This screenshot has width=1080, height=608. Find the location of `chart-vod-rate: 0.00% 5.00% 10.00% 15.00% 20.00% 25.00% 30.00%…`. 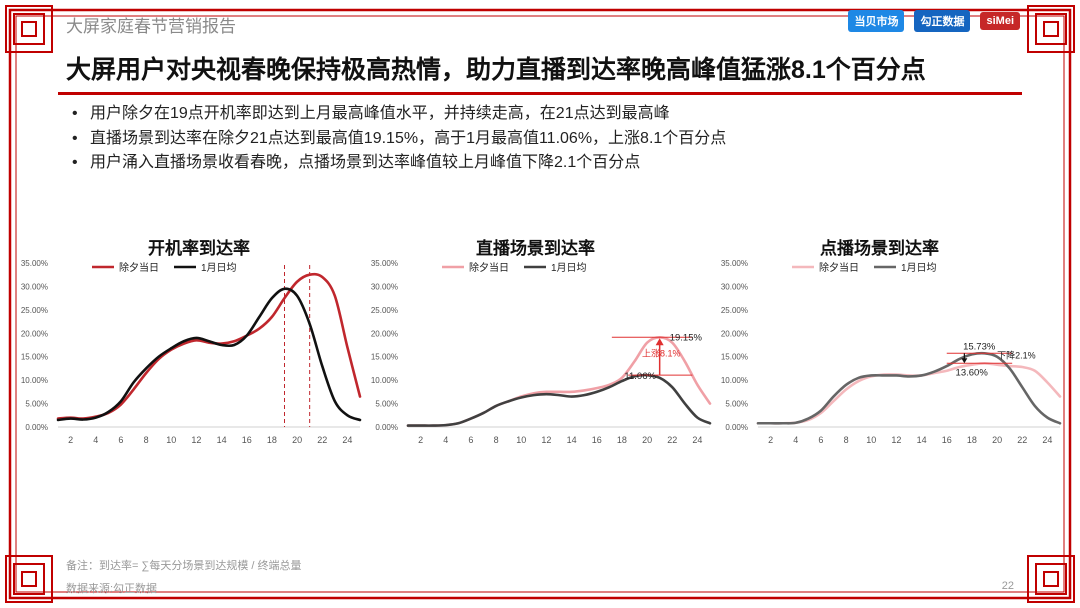

chart-vod-rate: 0.00% 5.00% 10.00% 15.00% 20.00% 25.00% 30.00%… is located at coordinates (891, 352).